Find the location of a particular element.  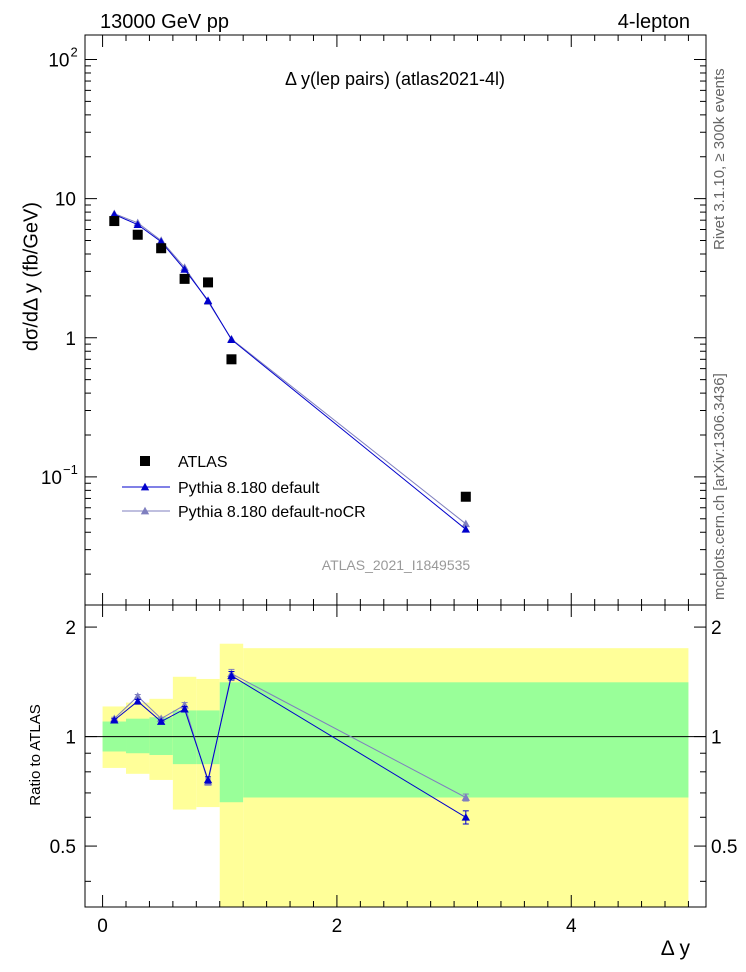

y-tick-label-exponent: −1 is located at coordinates (70, 469).